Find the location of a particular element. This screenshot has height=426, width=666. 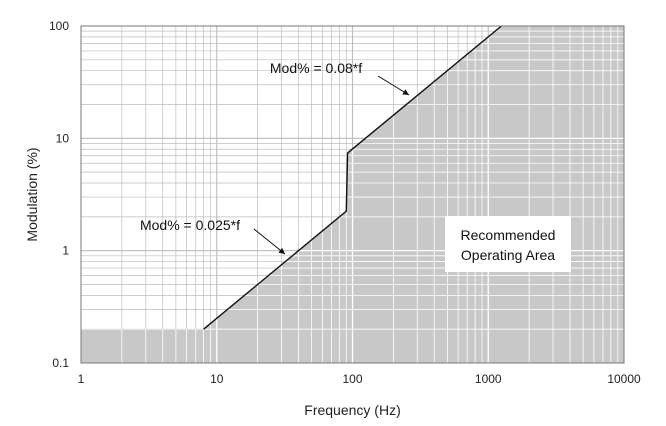

x-axis-label: Frequency (Hz) is located at coordinates (352, 410).